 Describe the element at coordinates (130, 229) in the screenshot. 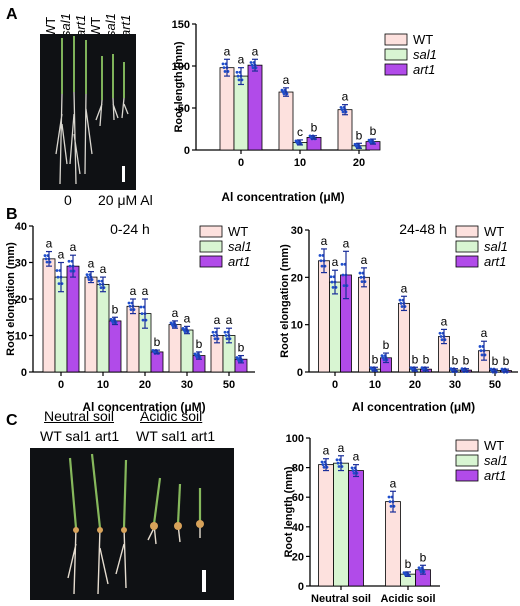

I see `chart-title: 0-24 h` at that location.